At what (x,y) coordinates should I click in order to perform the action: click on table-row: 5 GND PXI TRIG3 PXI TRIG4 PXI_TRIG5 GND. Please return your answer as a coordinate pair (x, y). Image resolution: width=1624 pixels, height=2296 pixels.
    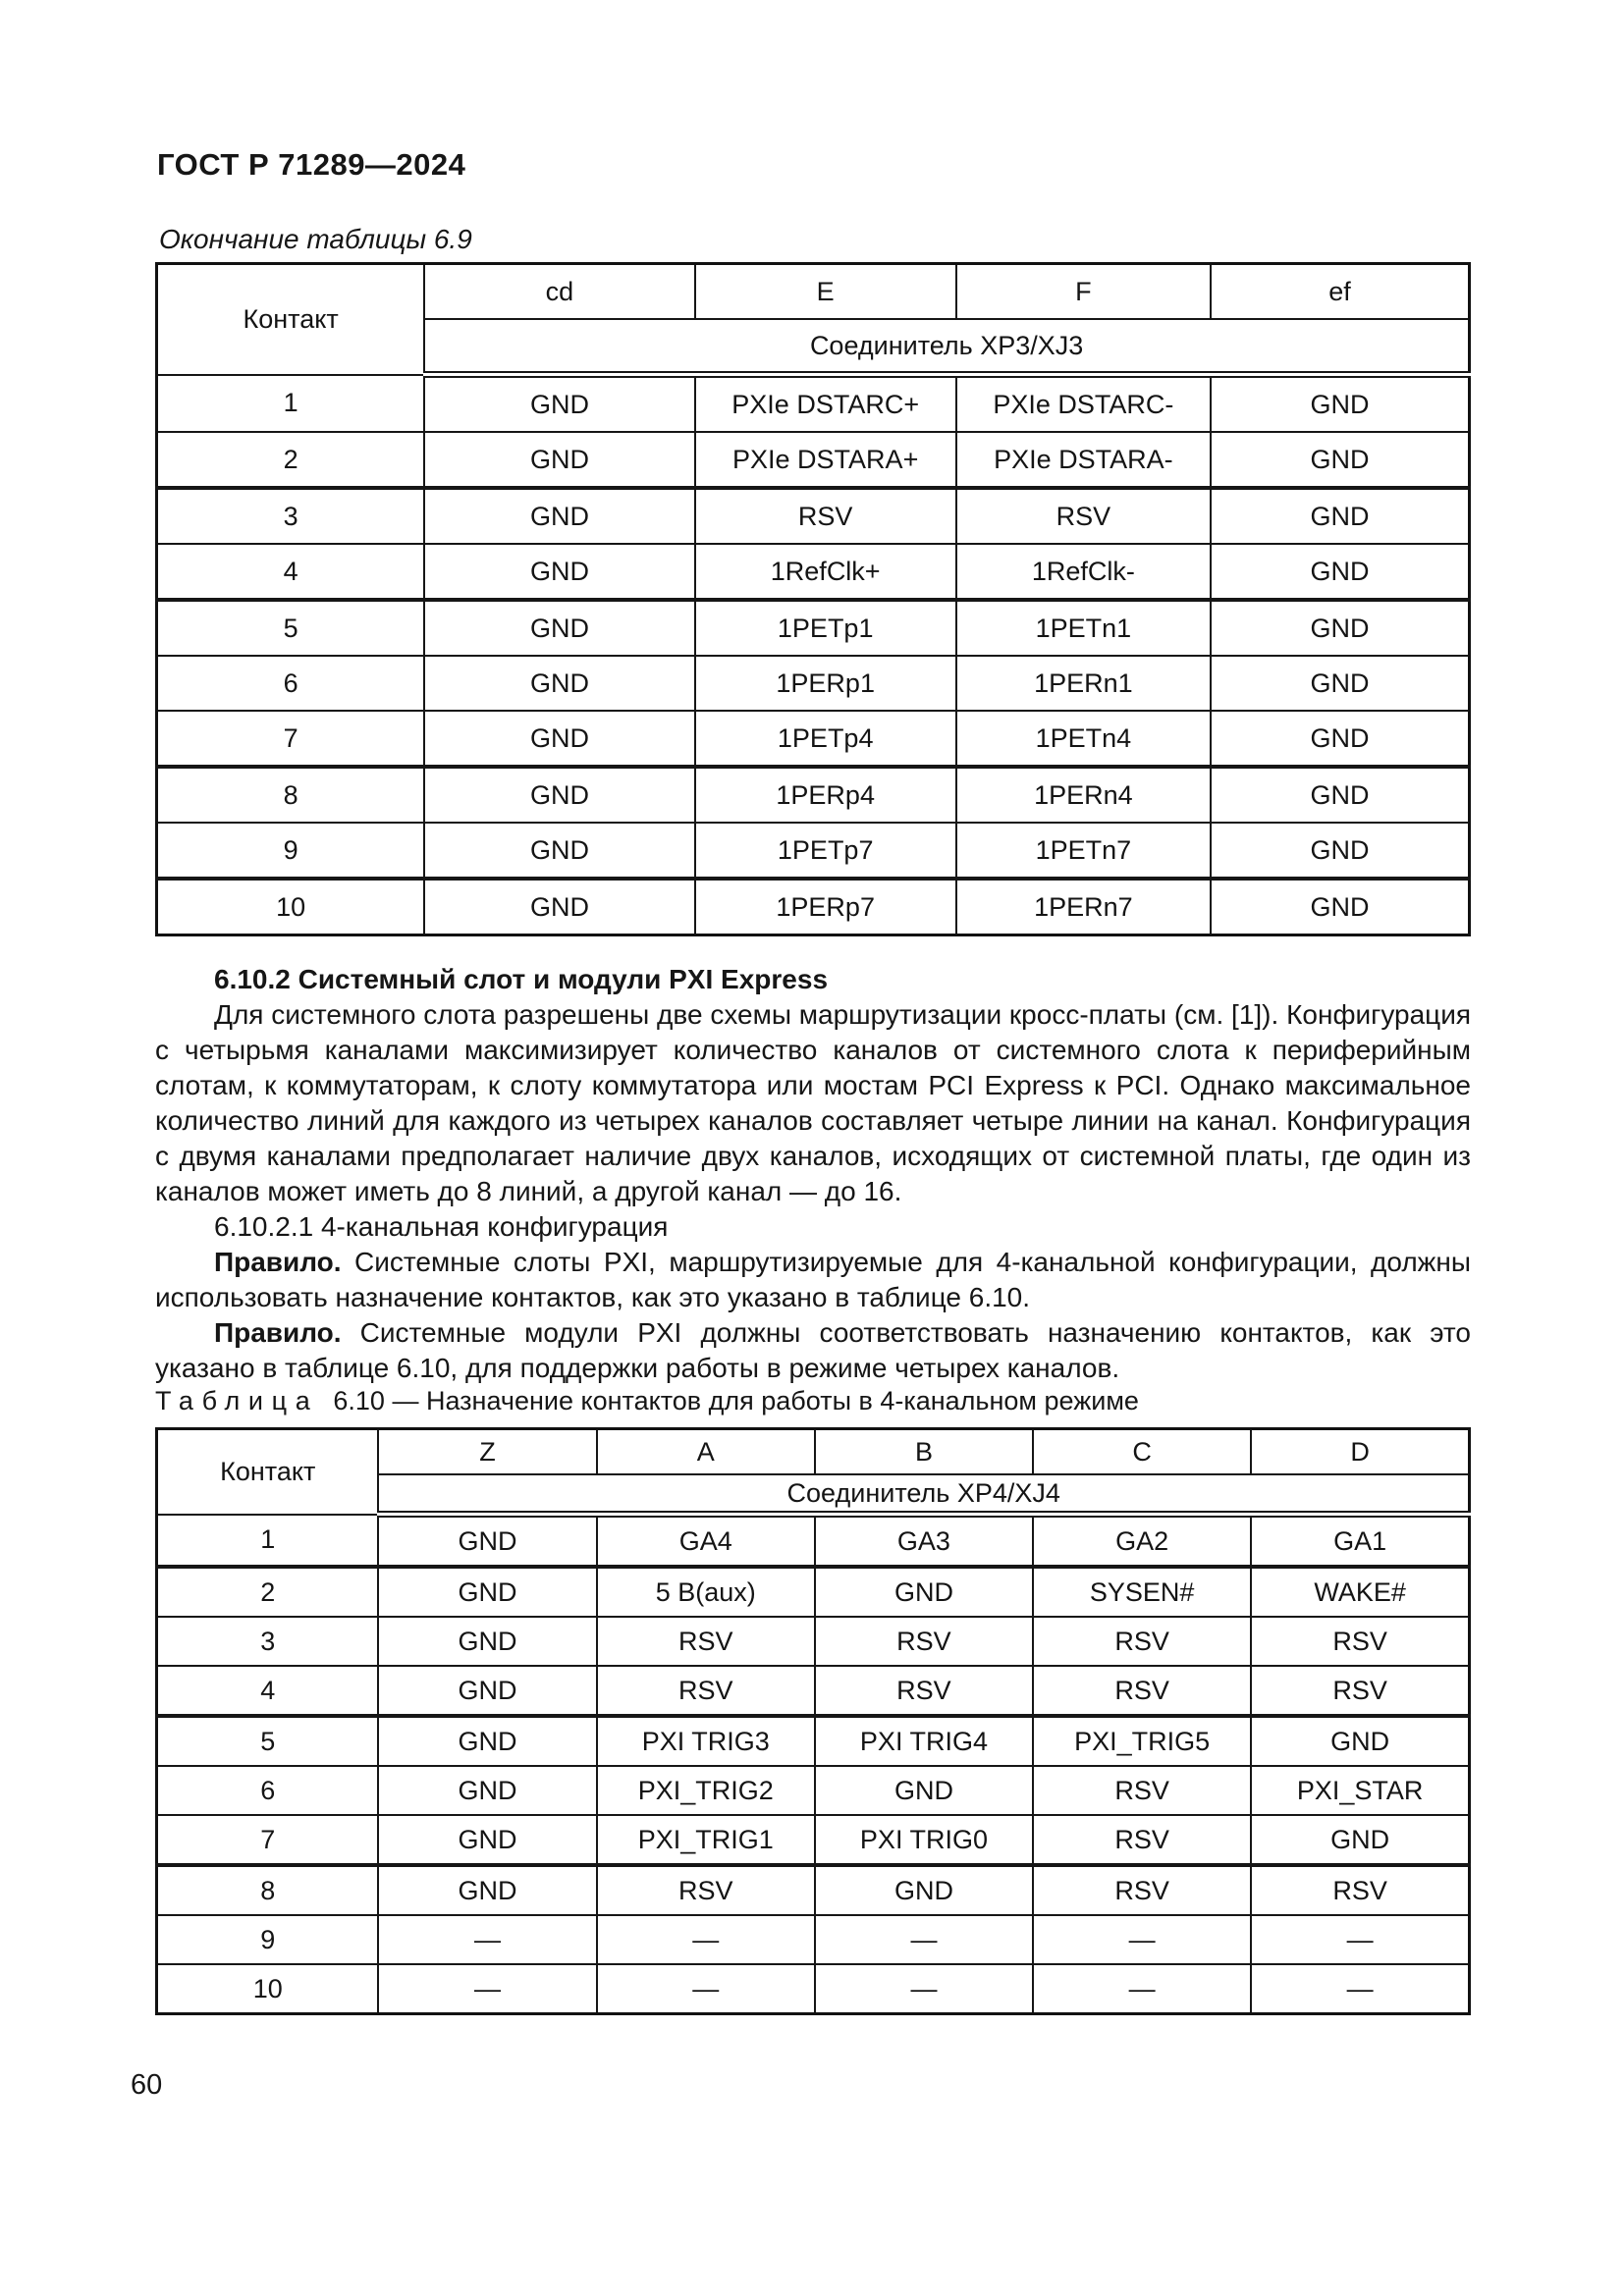
    Looking at the image, I should click on (813, 1741).